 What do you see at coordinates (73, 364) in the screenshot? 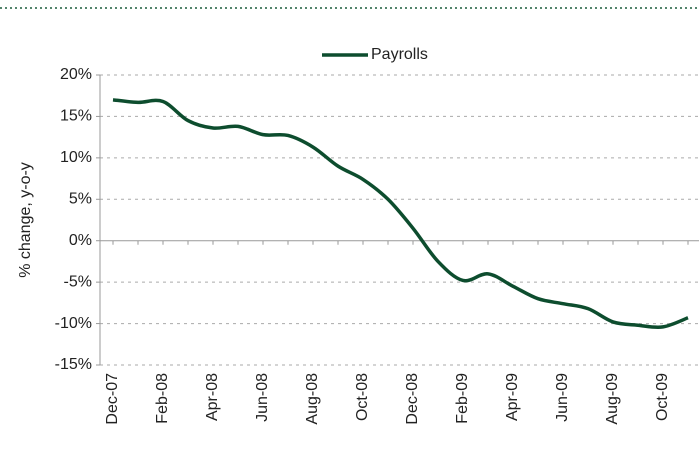
I see `y-tick-label: -15%` at bounding box center [73, 364].